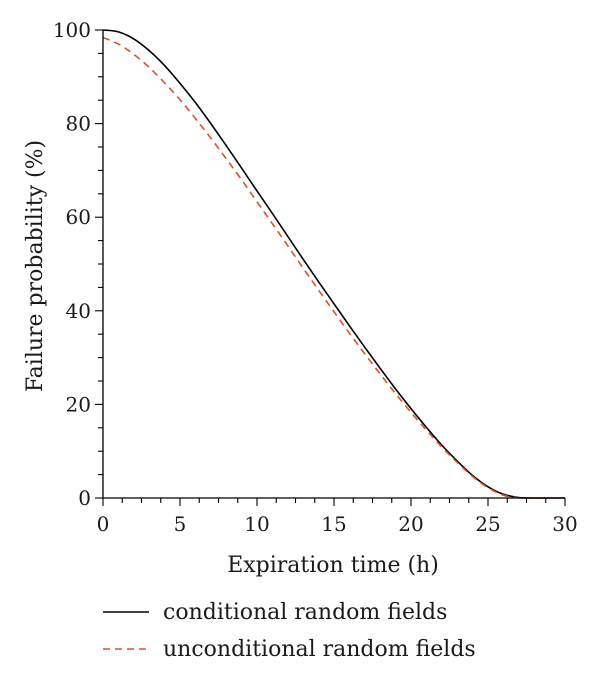  I want to click on x-tick-label: 30, so click(564, 524).